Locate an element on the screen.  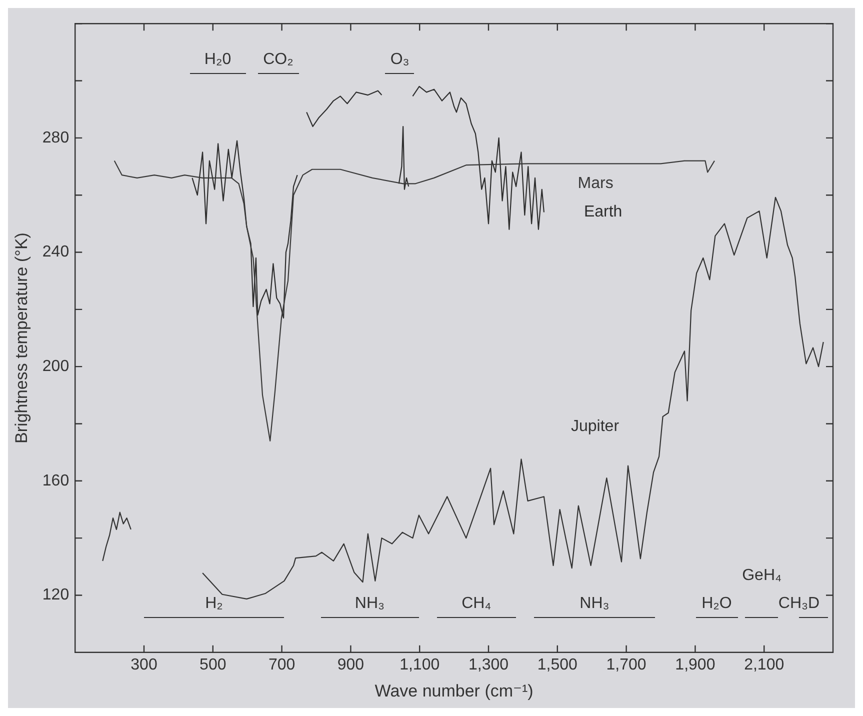
annotation: O₃ is located at coordinates (400, 60).